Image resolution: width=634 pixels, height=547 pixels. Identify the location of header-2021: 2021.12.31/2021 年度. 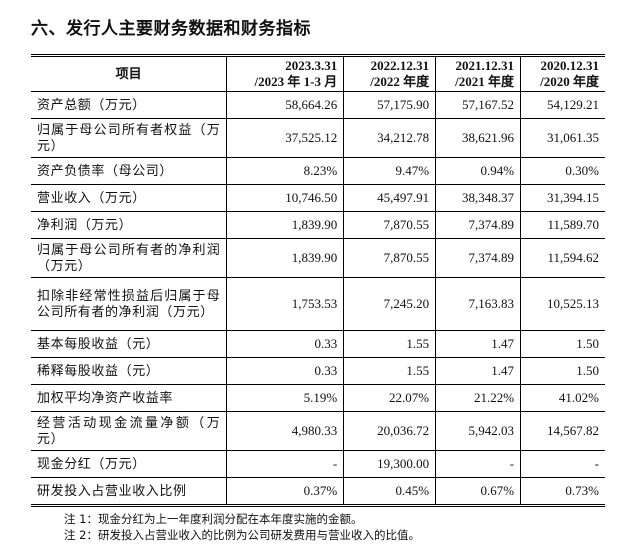
(478, 73).